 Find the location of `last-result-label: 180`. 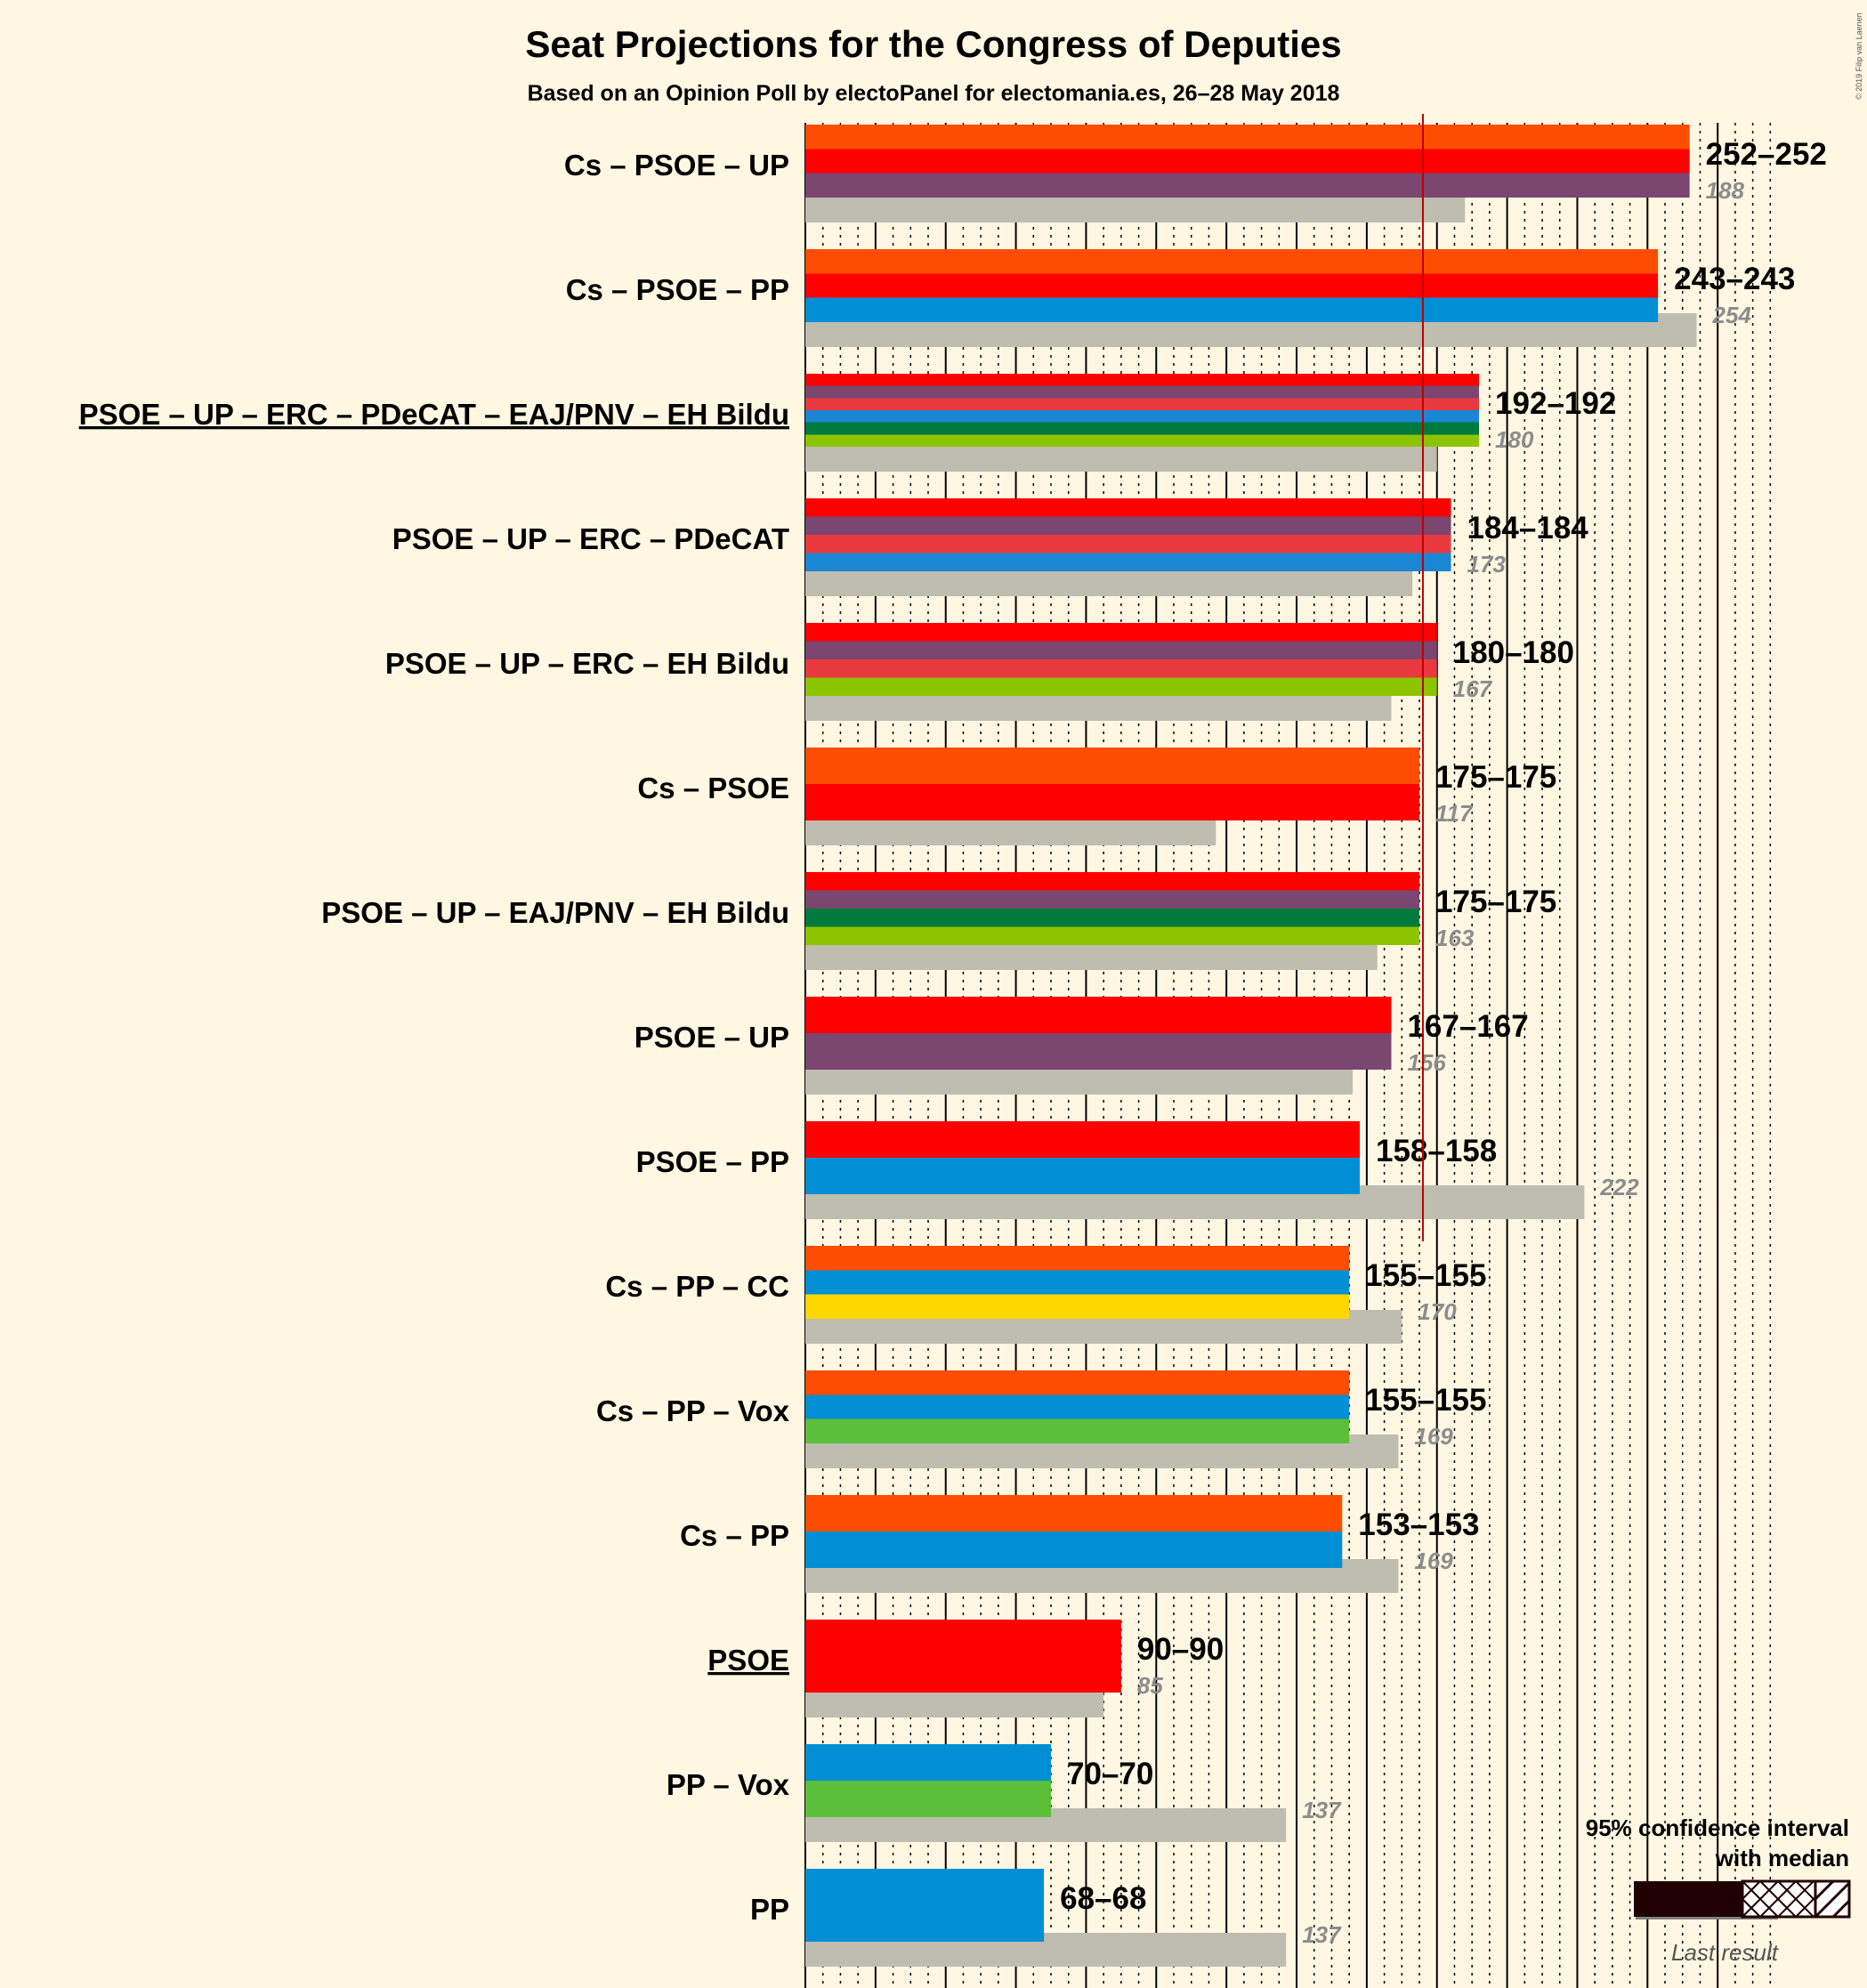

last-result-label: 180 is located at coordinates (1514, 439).